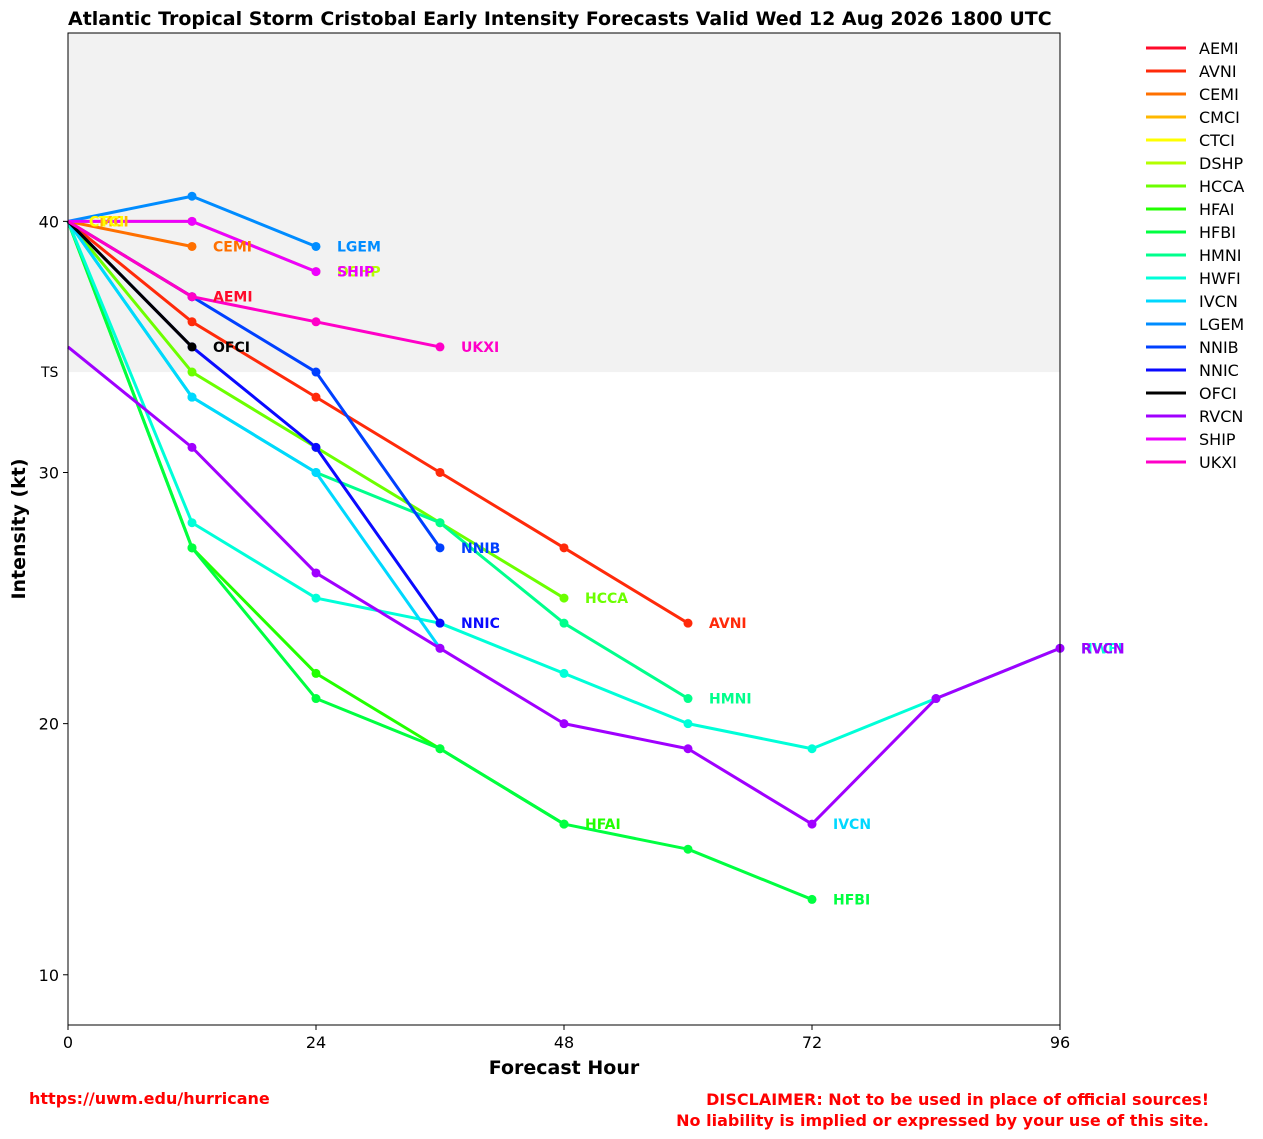  Describe the element at coordinates (149, 1098) in the screenshot. I see `footer-url: https://uwm.edu/hurricane` at that location.